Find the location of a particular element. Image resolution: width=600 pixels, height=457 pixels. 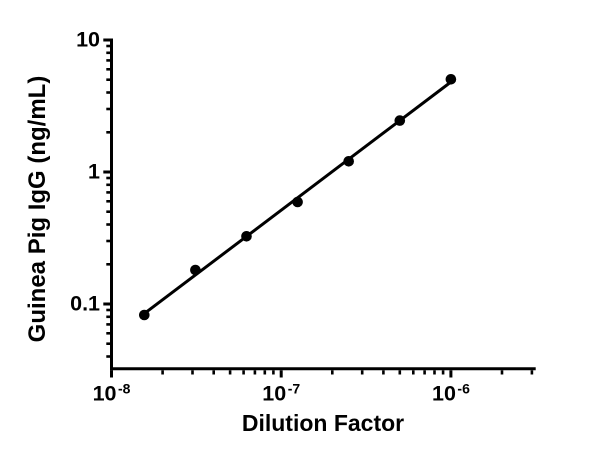

svg-text: Dilution Factor is located at coordinates (323, 423).